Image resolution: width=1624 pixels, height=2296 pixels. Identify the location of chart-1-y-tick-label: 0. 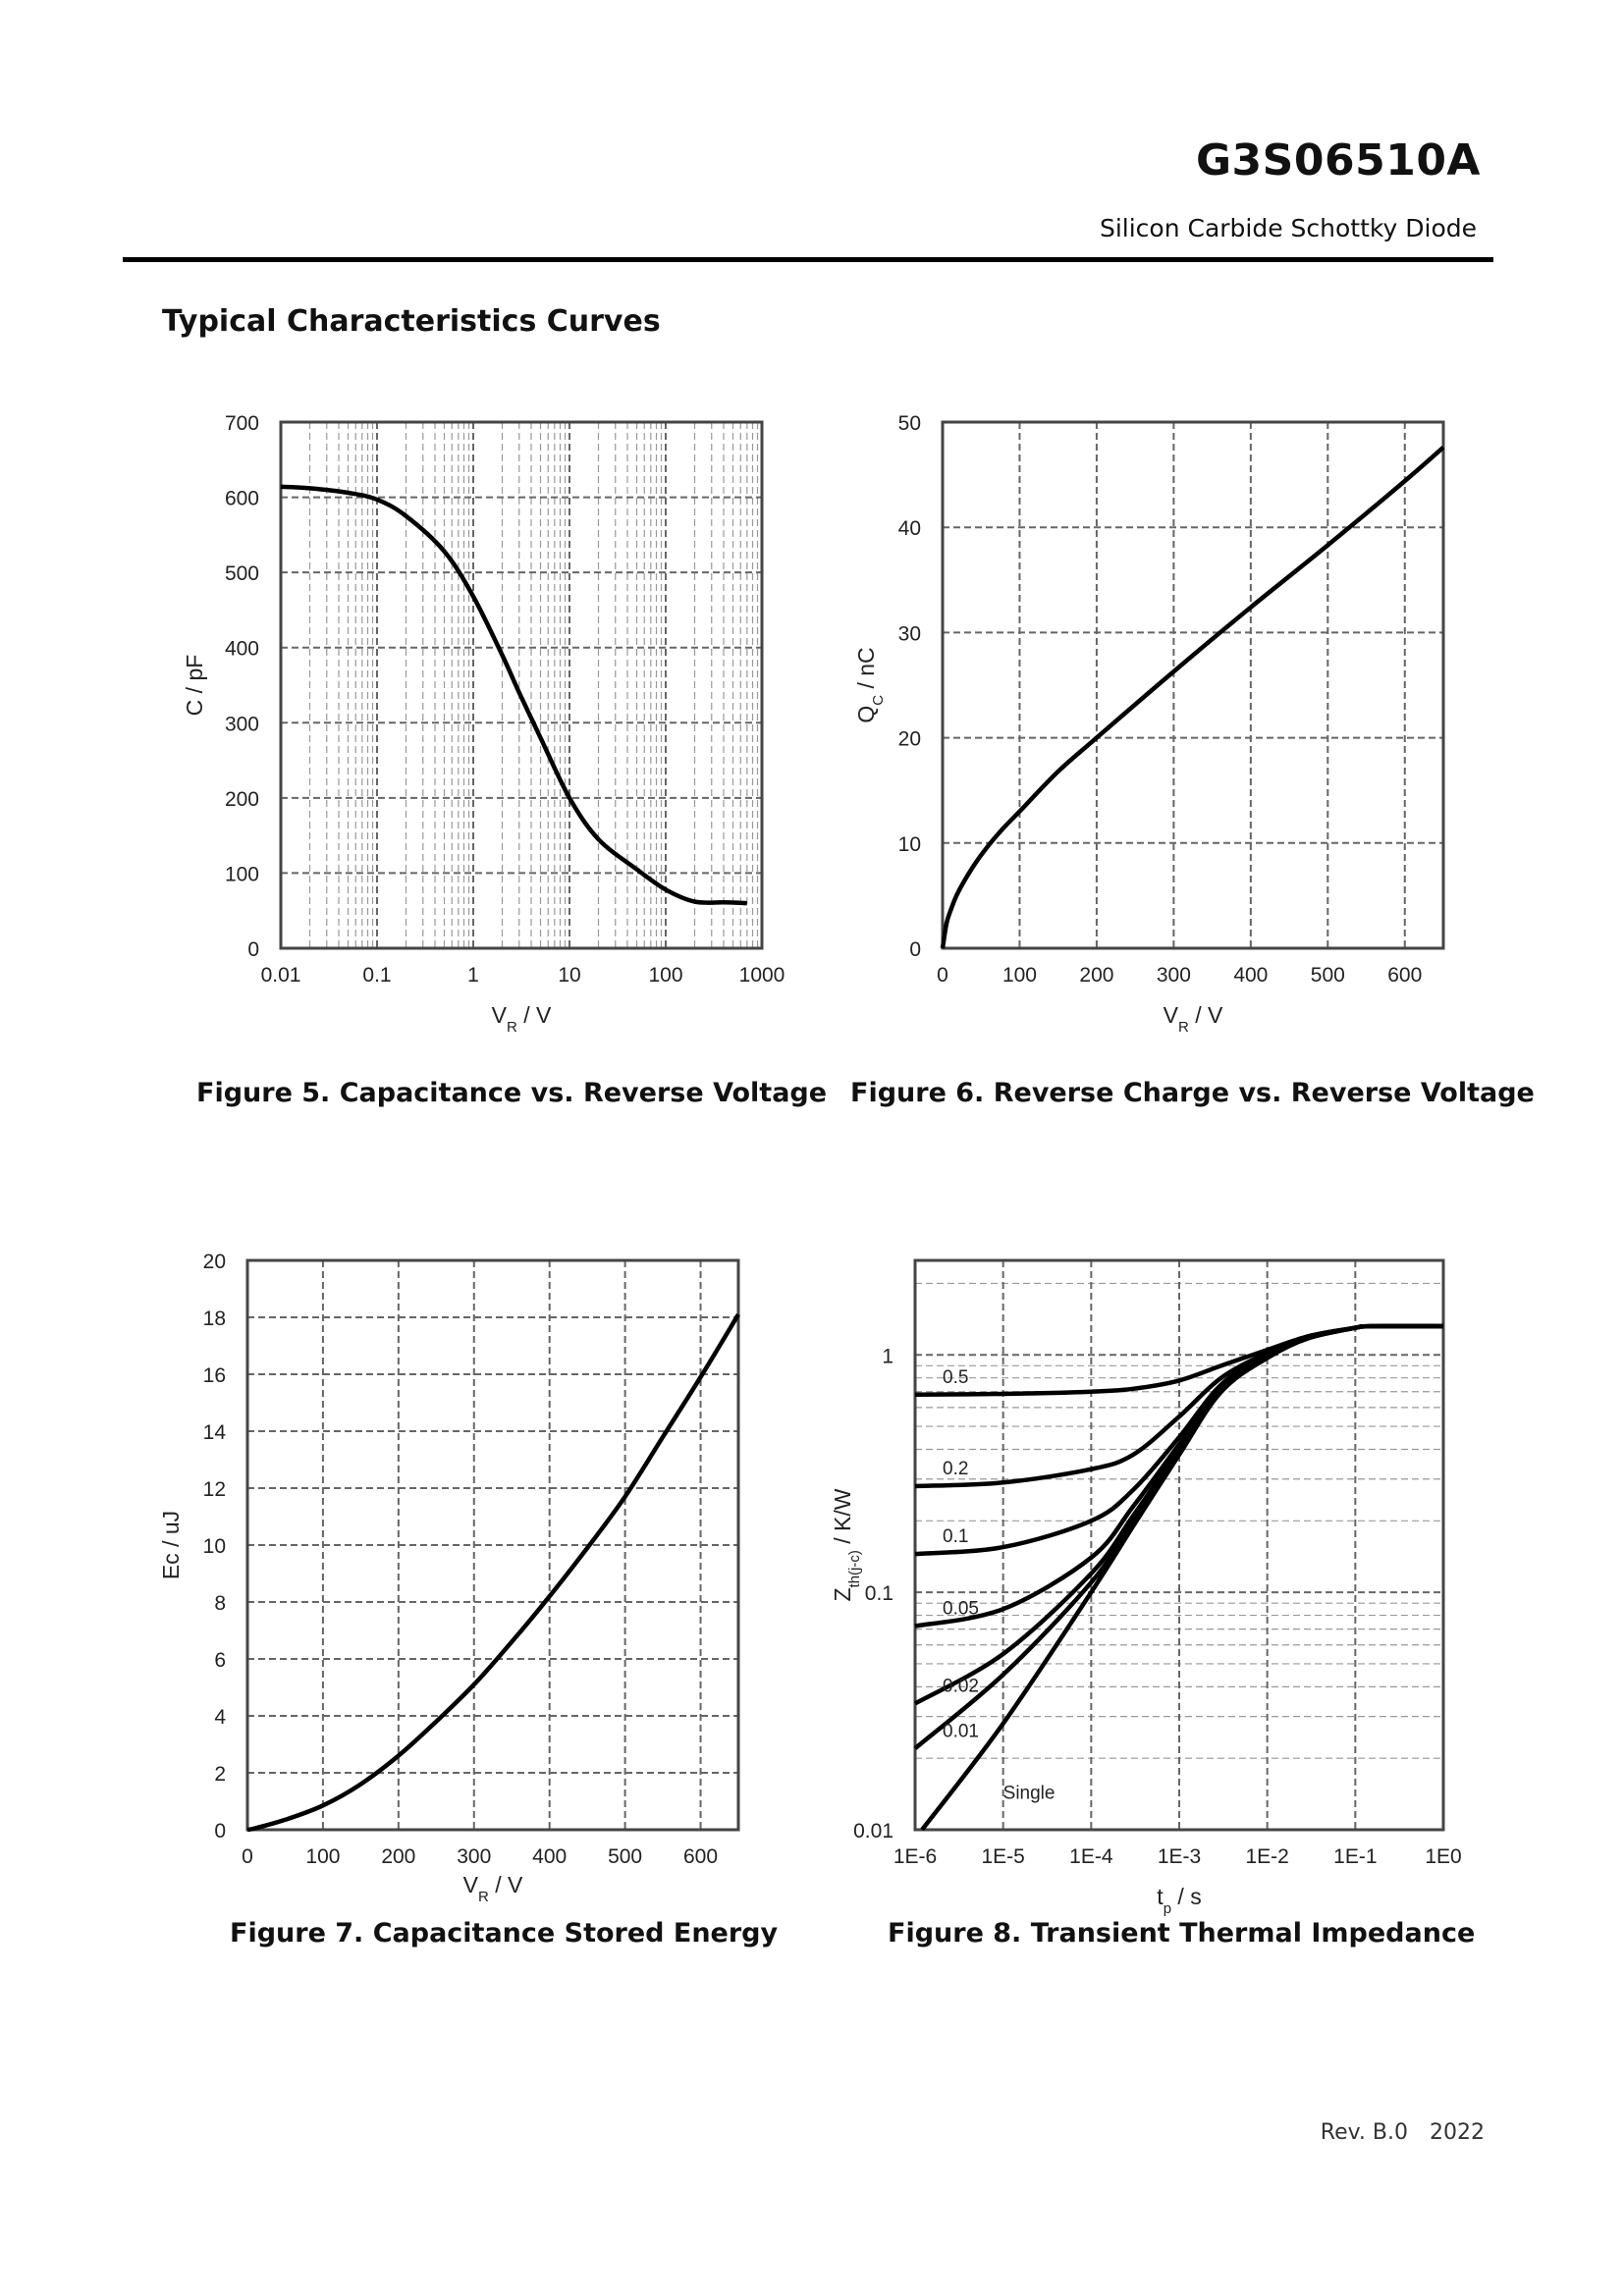
(915, 949).